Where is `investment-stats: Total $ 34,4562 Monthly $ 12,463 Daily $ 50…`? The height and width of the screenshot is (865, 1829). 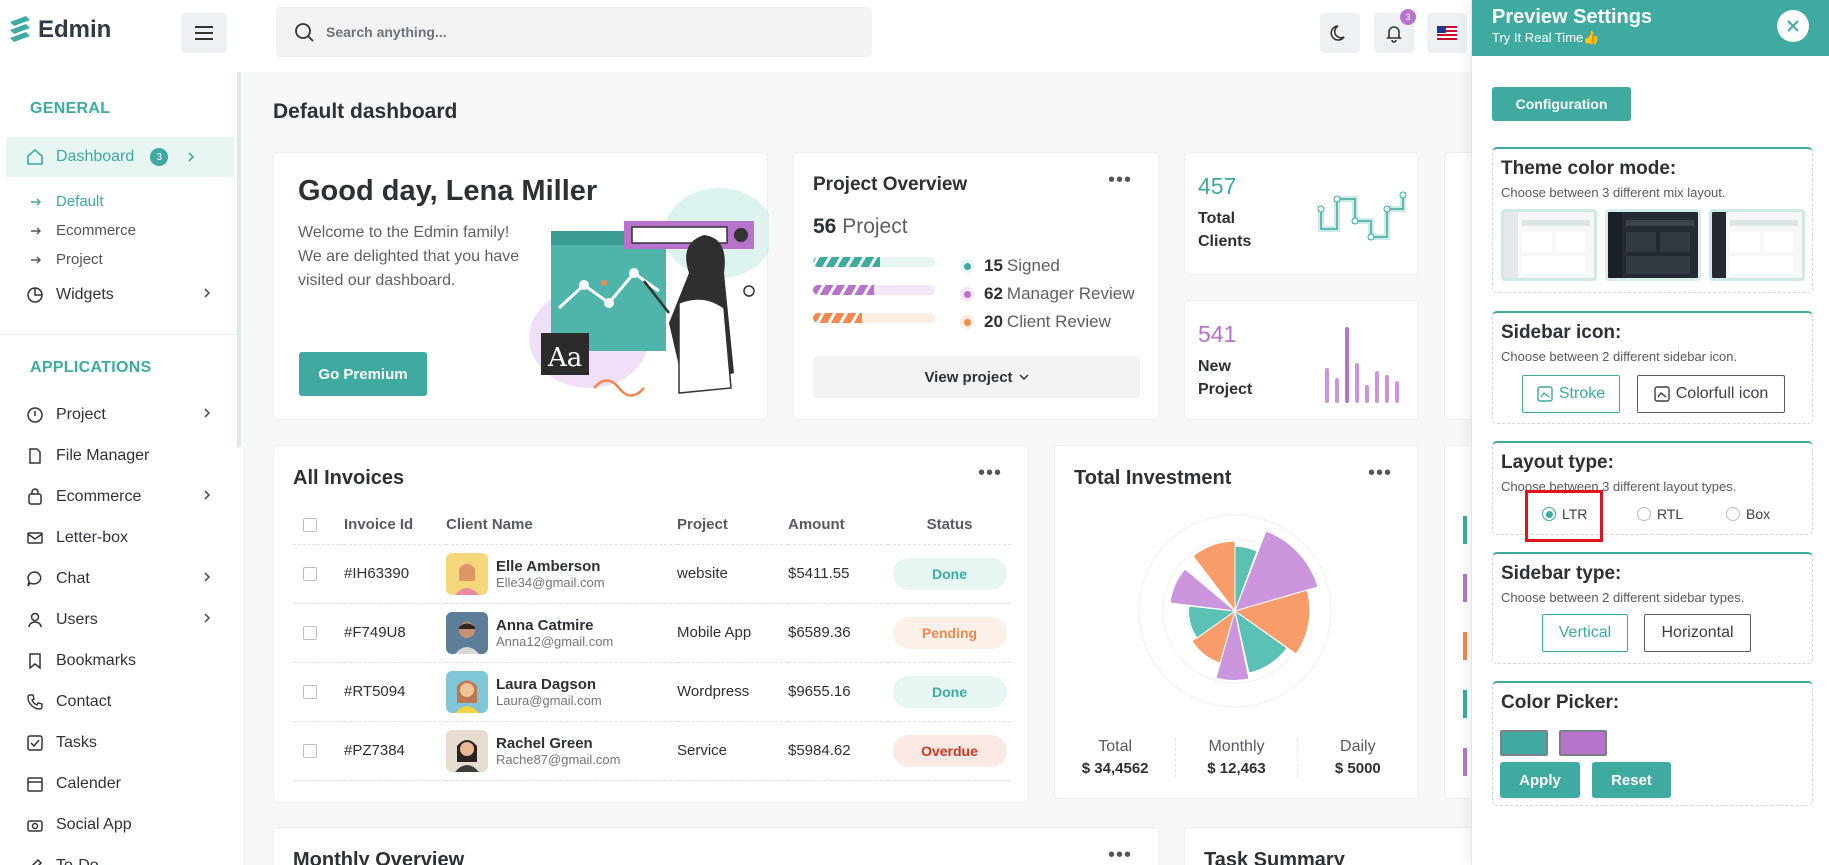
investment-stats: Total $ 34,4562 Monthly $ 12,463 Daily $ 50… is located at coordinates (1236, 757).